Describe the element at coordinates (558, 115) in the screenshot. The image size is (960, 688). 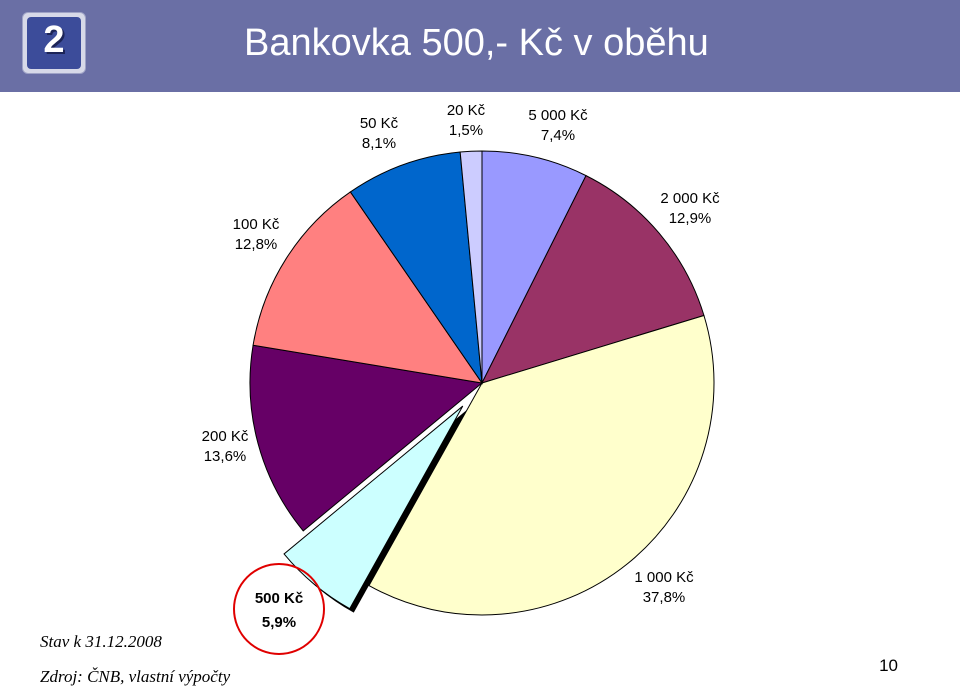
I see `slice-label-name: 5 000 Kč` at that location.